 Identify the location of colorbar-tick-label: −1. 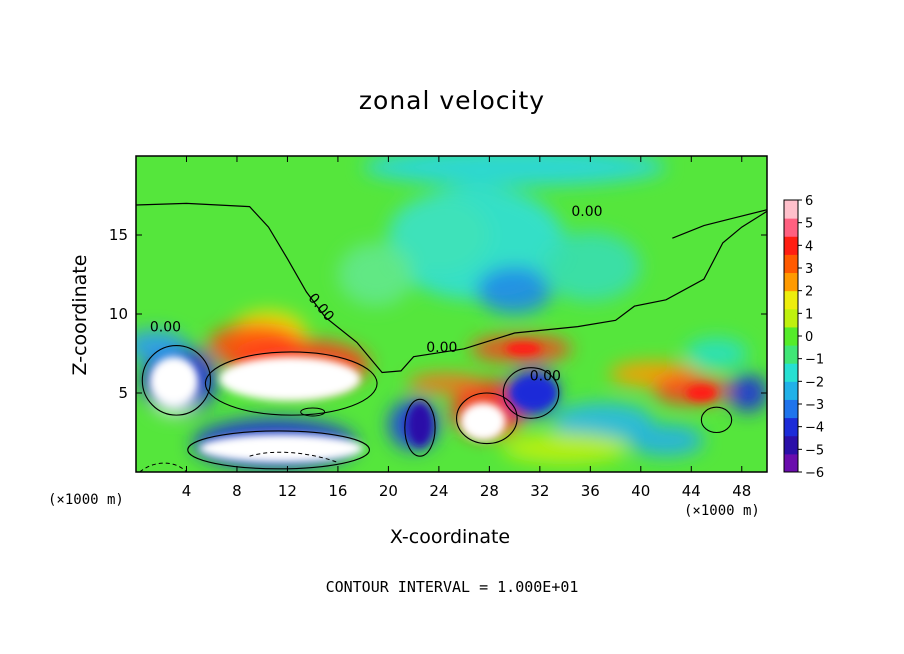
(814, 360).